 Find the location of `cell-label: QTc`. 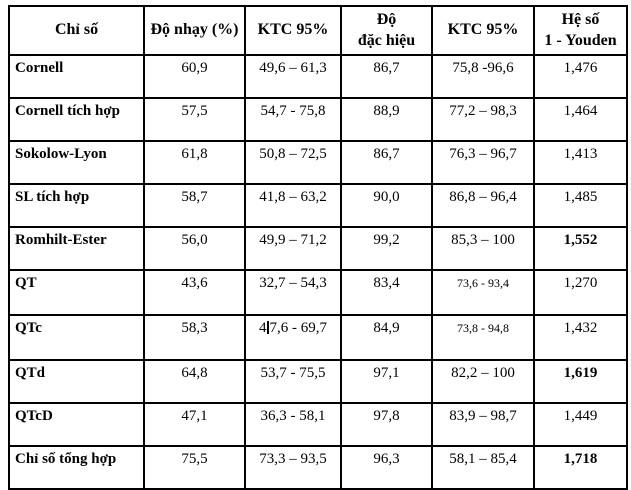

cell-label: QTc is located at coordinates (76, 337).